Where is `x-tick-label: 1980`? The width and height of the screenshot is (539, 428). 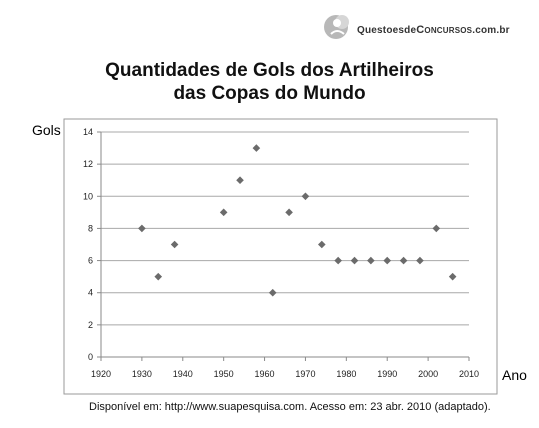
x-tick-label: 1980 is located at coordinates (346, 374).